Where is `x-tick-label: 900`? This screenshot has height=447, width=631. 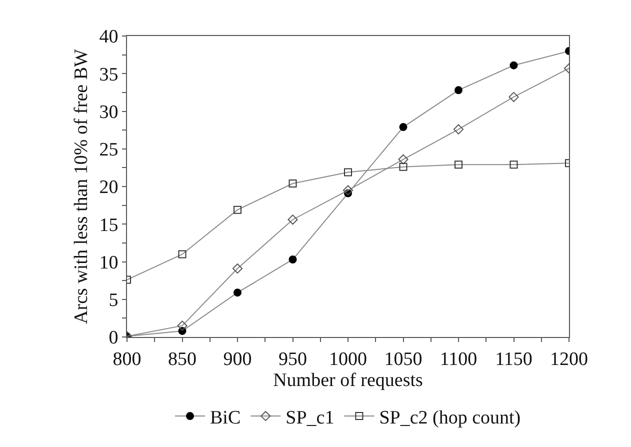 x-tick-label: 900 is located at coordinates (237, 359).